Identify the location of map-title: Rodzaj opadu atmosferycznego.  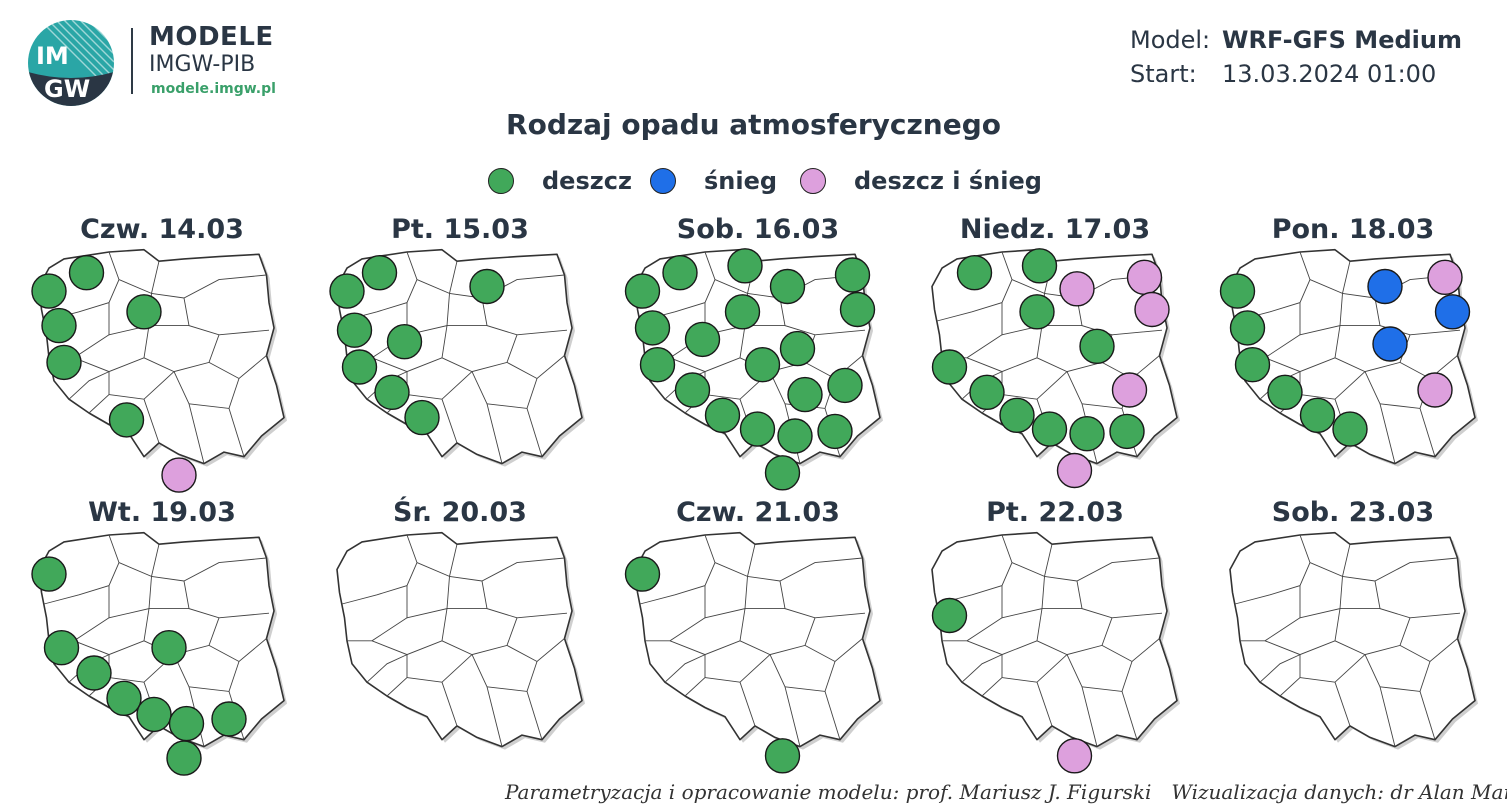
(753, 124).